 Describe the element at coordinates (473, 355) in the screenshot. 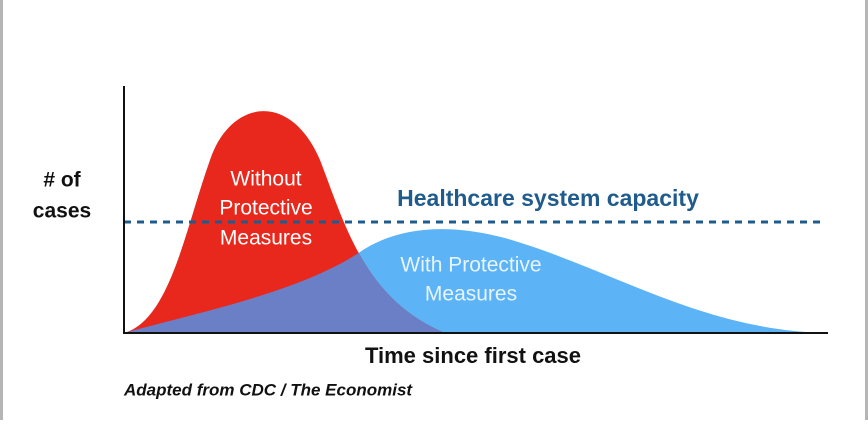

I see `x-axis-label: Time since first case` at that location.